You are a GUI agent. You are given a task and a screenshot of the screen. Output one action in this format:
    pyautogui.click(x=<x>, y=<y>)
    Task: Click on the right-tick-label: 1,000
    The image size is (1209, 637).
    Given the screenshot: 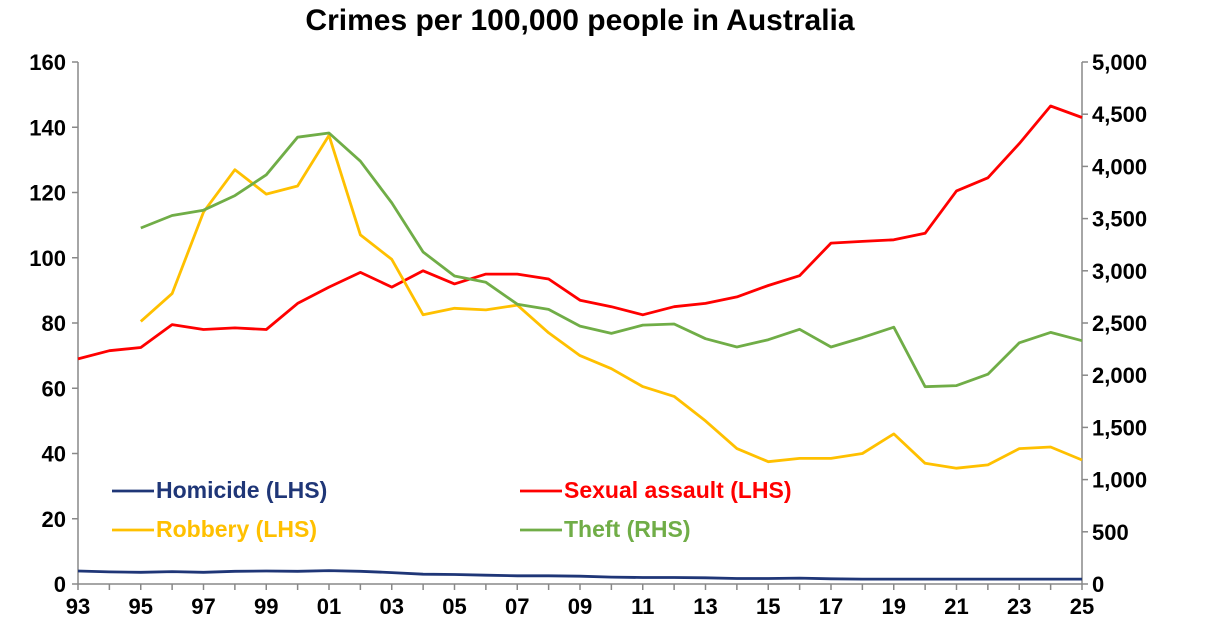 What is the action you would take?
    pyautogui.click(x=1119, y=480)
    